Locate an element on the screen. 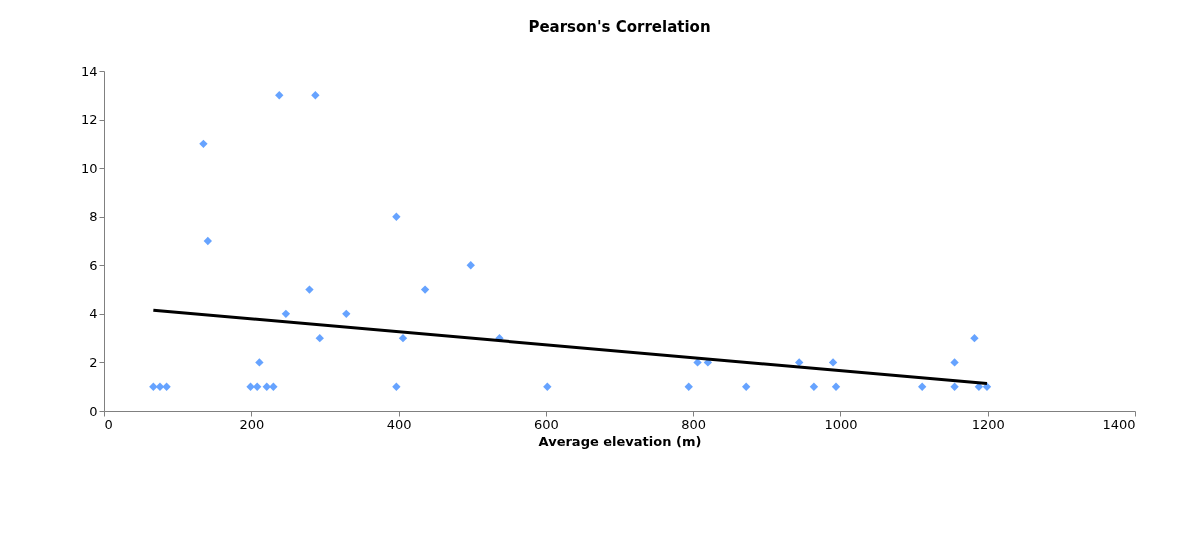 The height and width of the screenshot is (548, 1201). x-tick-label: 1200 is located at coordinates (988, 424).